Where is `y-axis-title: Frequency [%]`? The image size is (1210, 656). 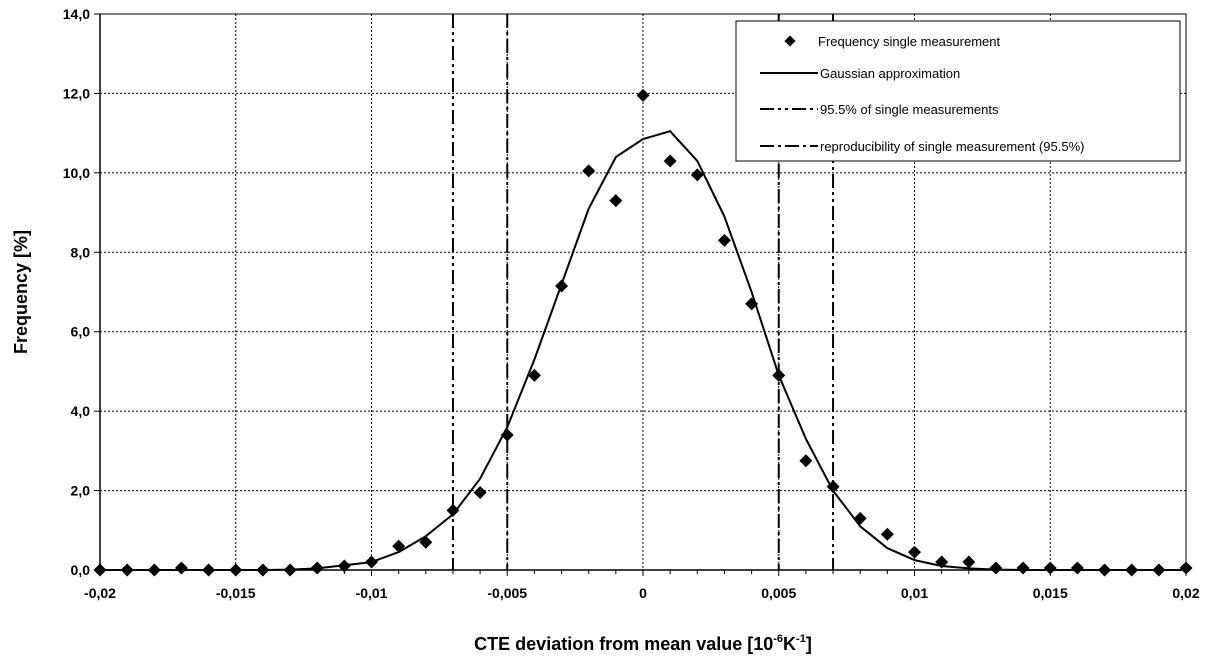 y-axis-title: Frequency [%] is located at coordinates (21, 292).